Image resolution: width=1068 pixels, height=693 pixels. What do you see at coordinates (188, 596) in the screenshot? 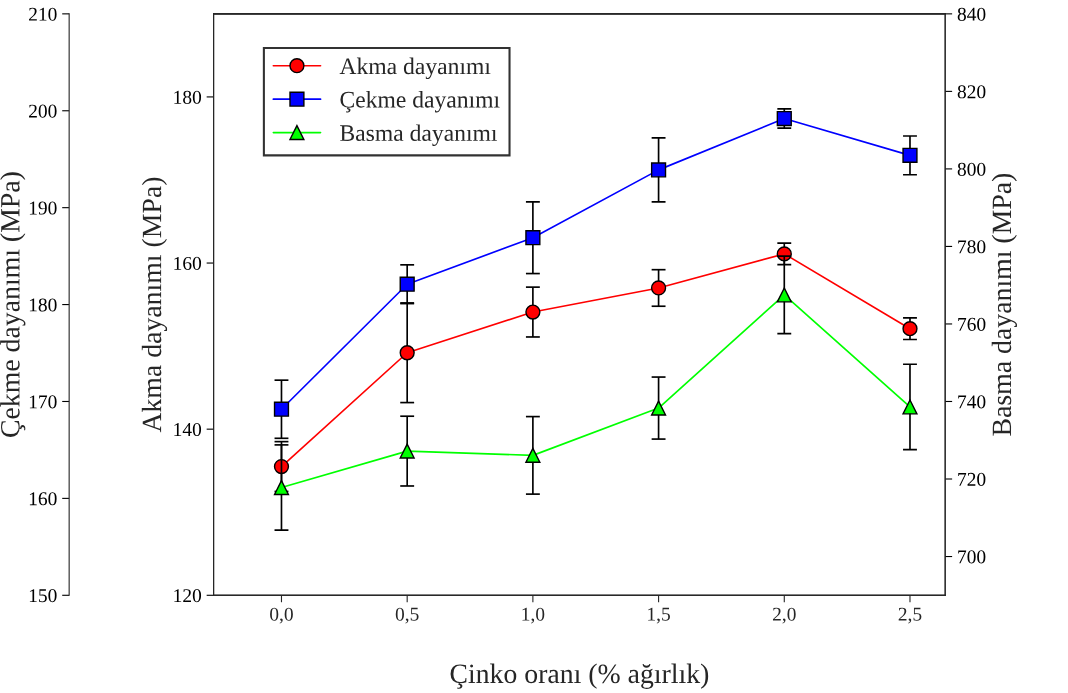
I see `y-tick-label: 120` at bounding box center [188, 596].